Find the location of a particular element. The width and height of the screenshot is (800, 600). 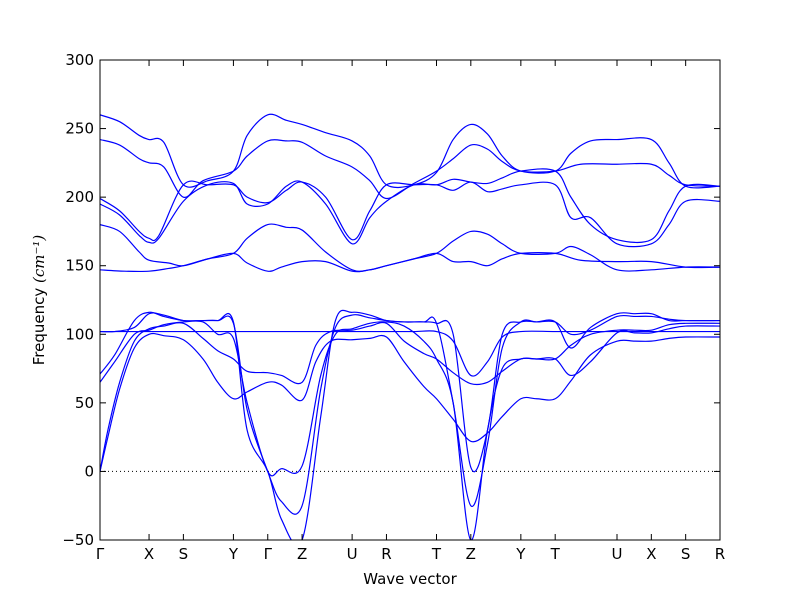

y-tick-label: 250 is located at coordinates (79, 129).